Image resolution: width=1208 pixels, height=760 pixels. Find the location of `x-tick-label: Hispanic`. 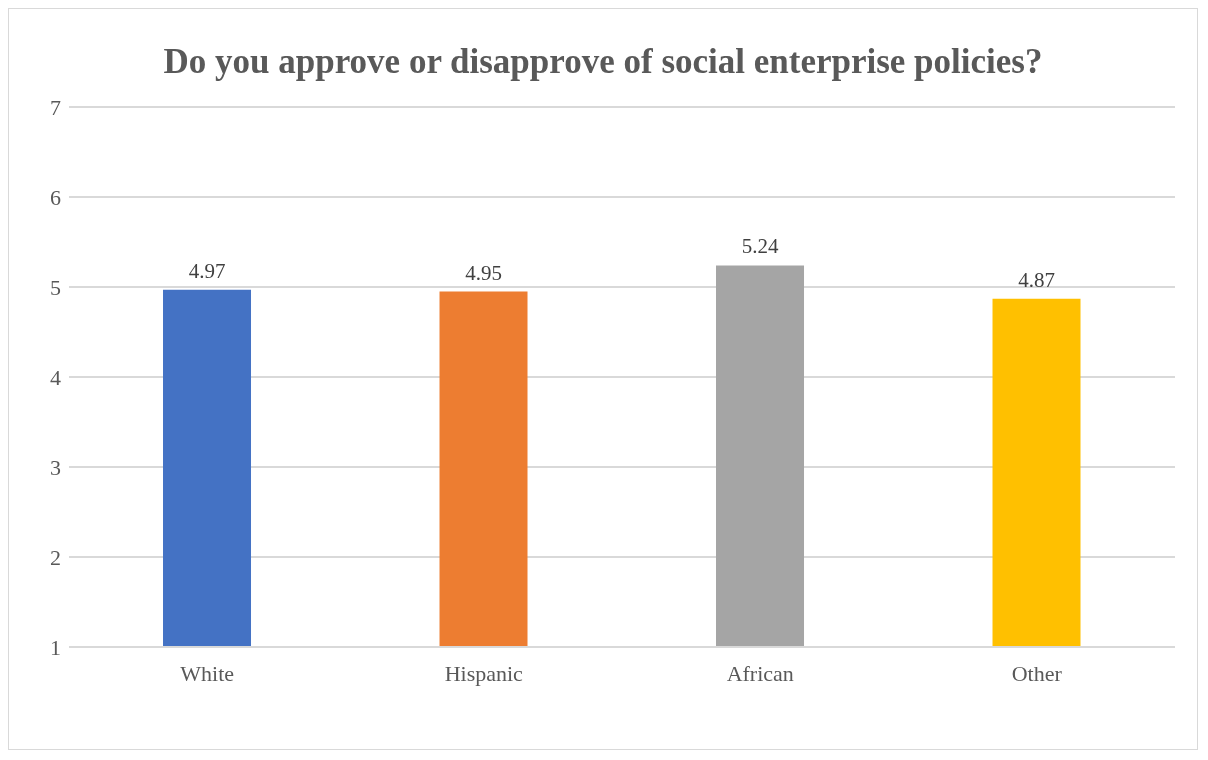

x-tick-label: Hispanic is located at coordinates (484, 673).